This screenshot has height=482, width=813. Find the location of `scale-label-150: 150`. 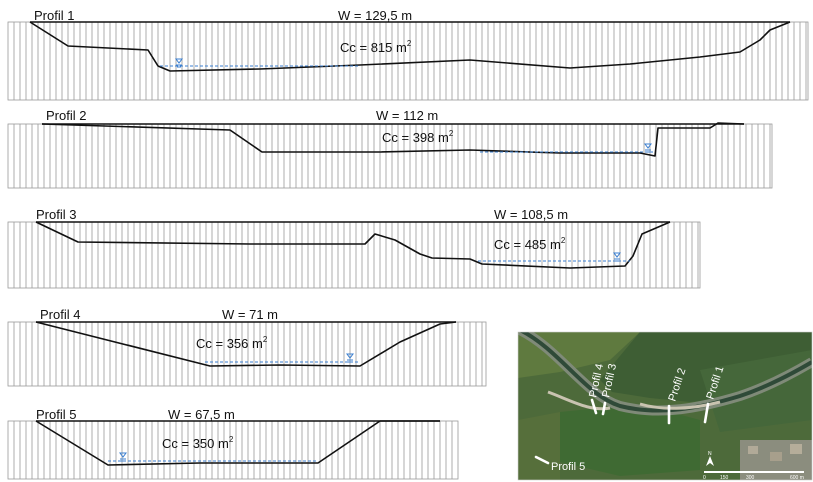

scale-label-150: 150 is located at coordinates (724, 478).